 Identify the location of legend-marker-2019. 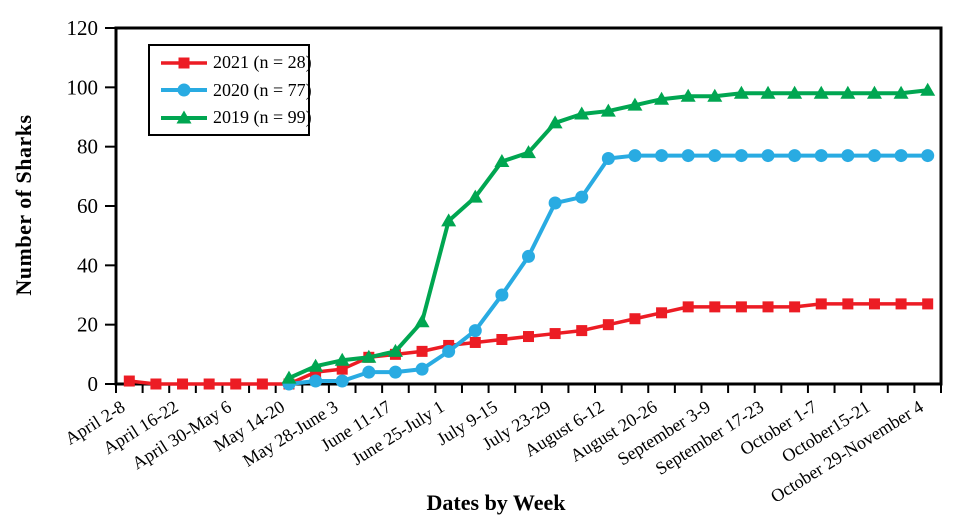
(184, 116).